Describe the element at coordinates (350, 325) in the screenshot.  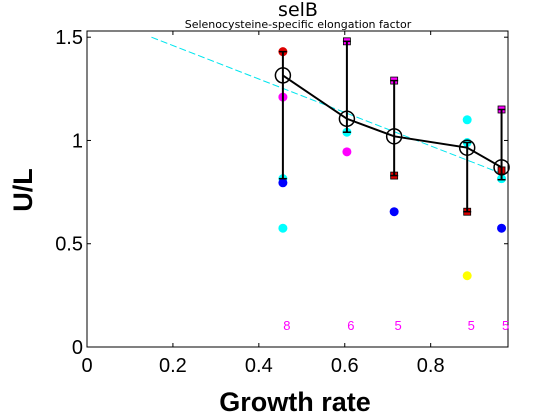
I see `sample-count-label: 6` at that location.